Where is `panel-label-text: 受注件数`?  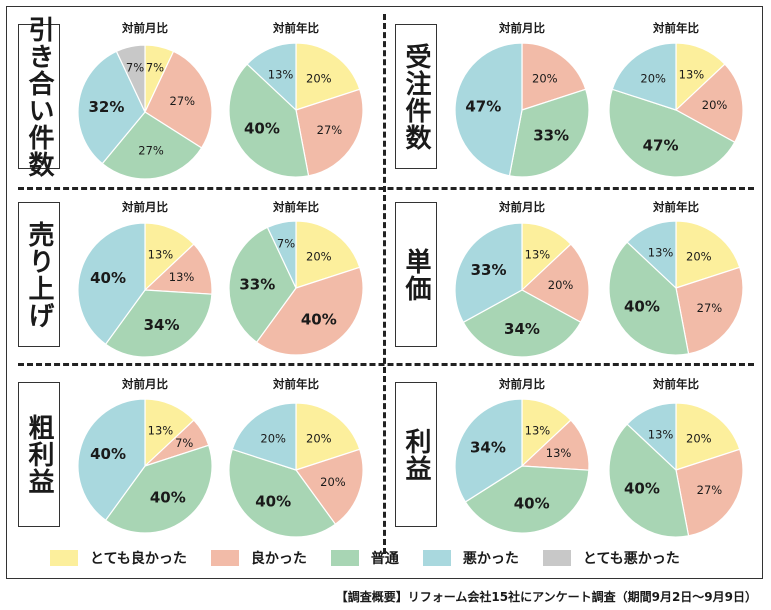
panel-label-text: 受注件数 is located at coordinates (416, 96).